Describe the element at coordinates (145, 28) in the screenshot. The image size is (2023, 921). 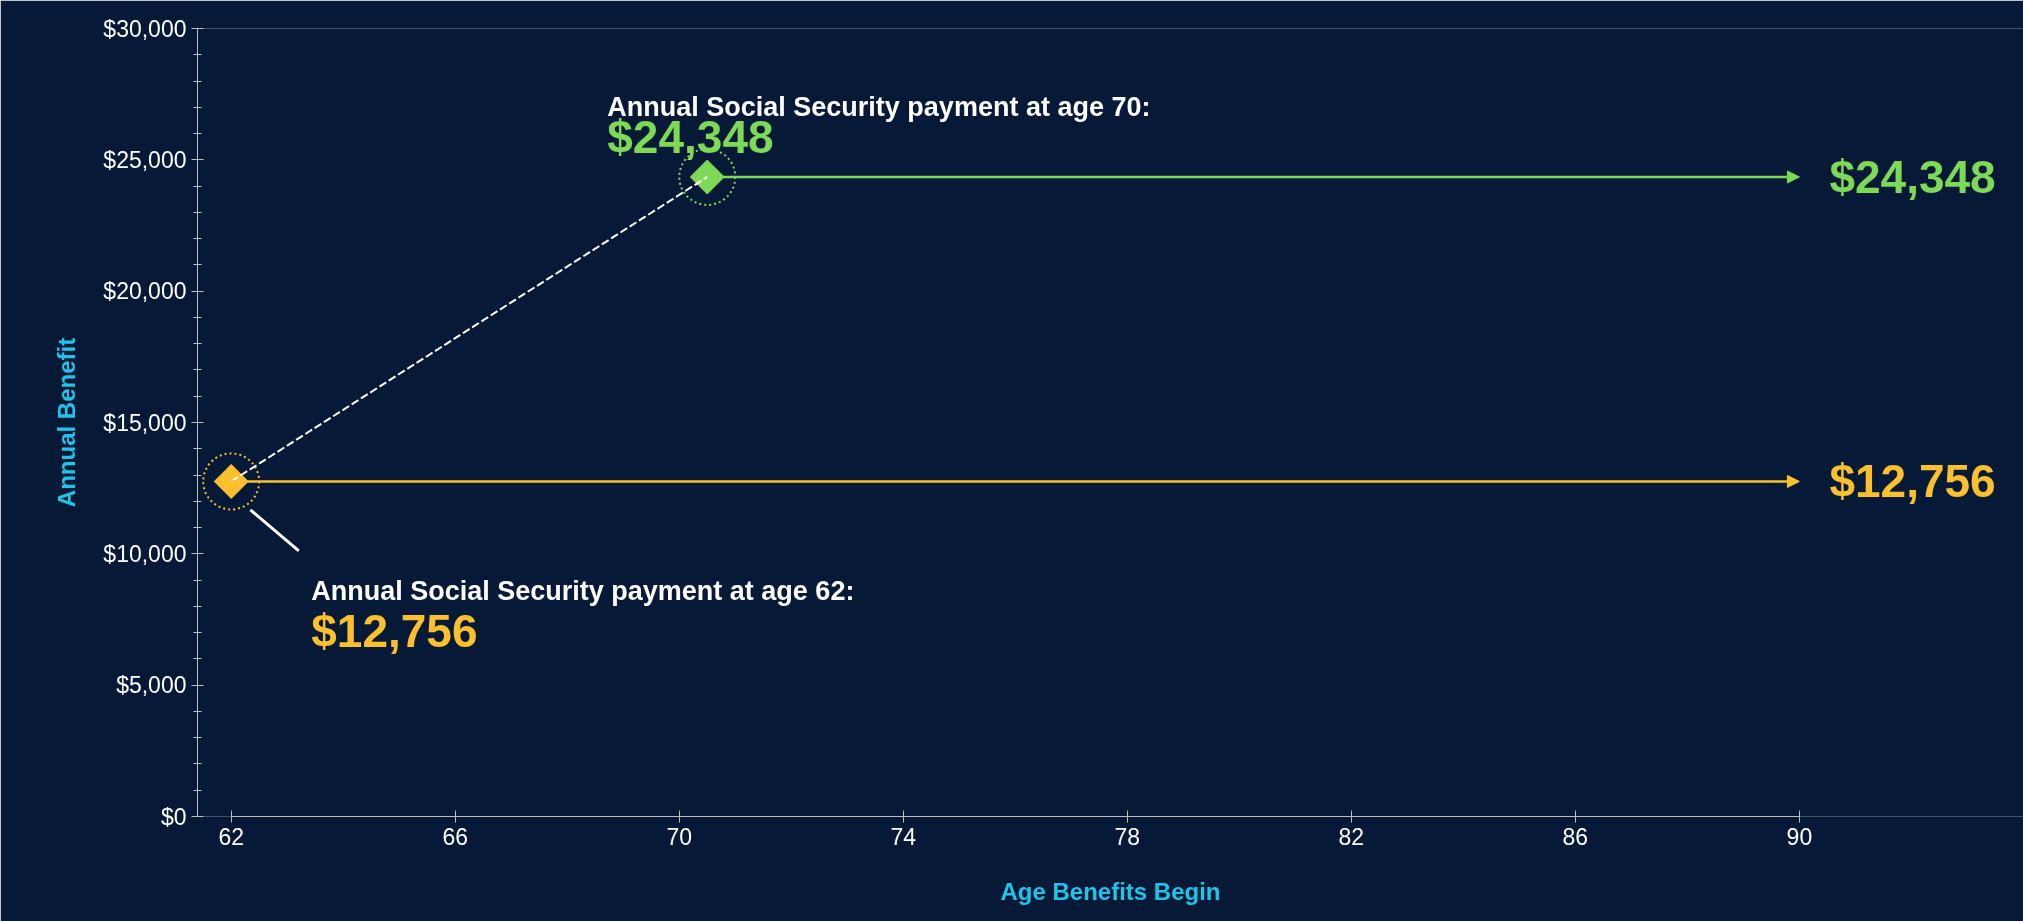
I see `y-tick-label: $30,000` at that location.